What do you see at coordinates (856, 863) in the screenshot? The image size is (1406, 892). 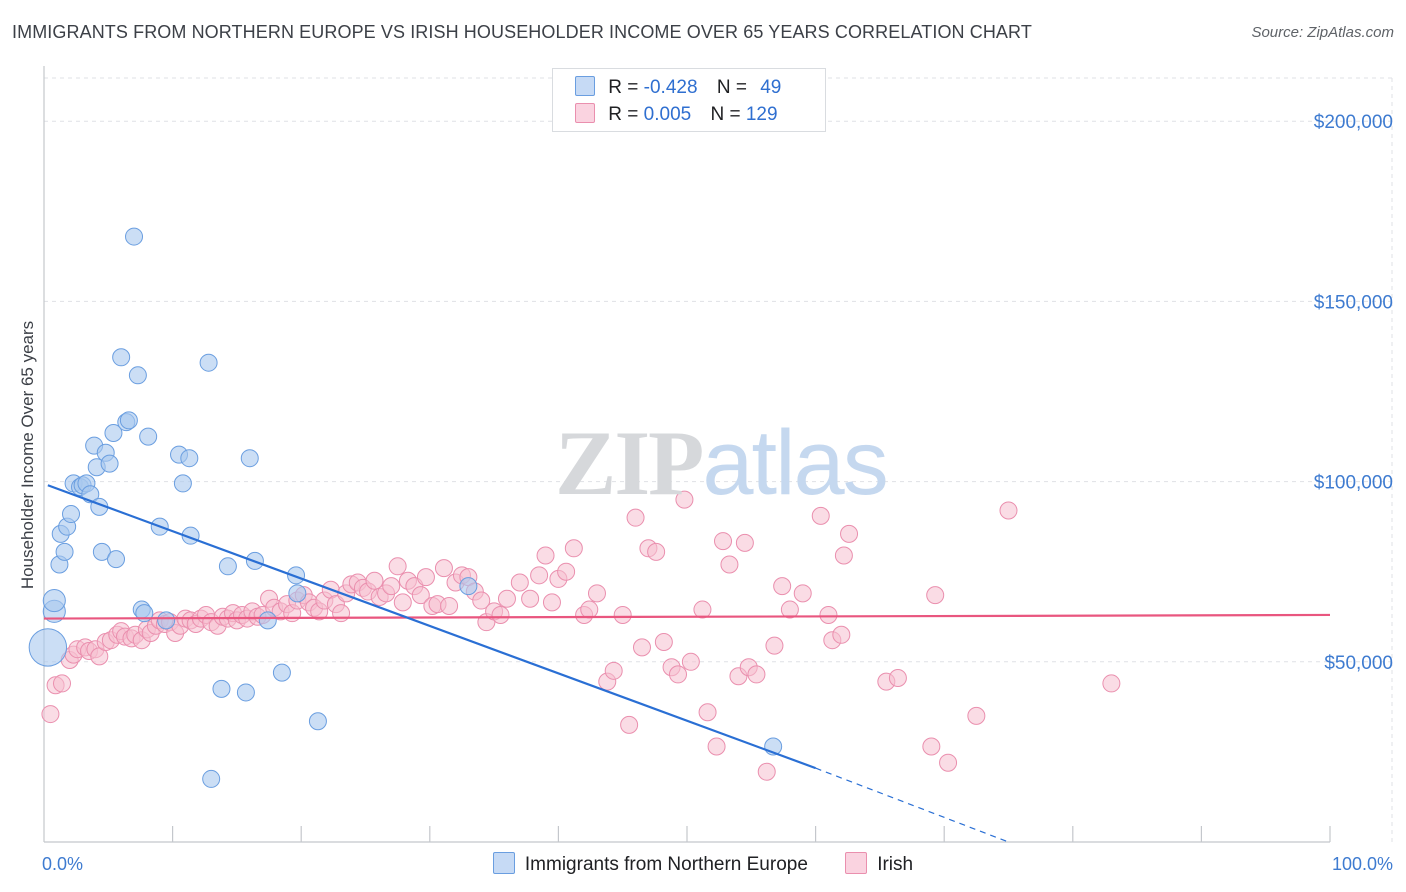 I see `legend-swatch-pink` at bounding box center [856, 863].